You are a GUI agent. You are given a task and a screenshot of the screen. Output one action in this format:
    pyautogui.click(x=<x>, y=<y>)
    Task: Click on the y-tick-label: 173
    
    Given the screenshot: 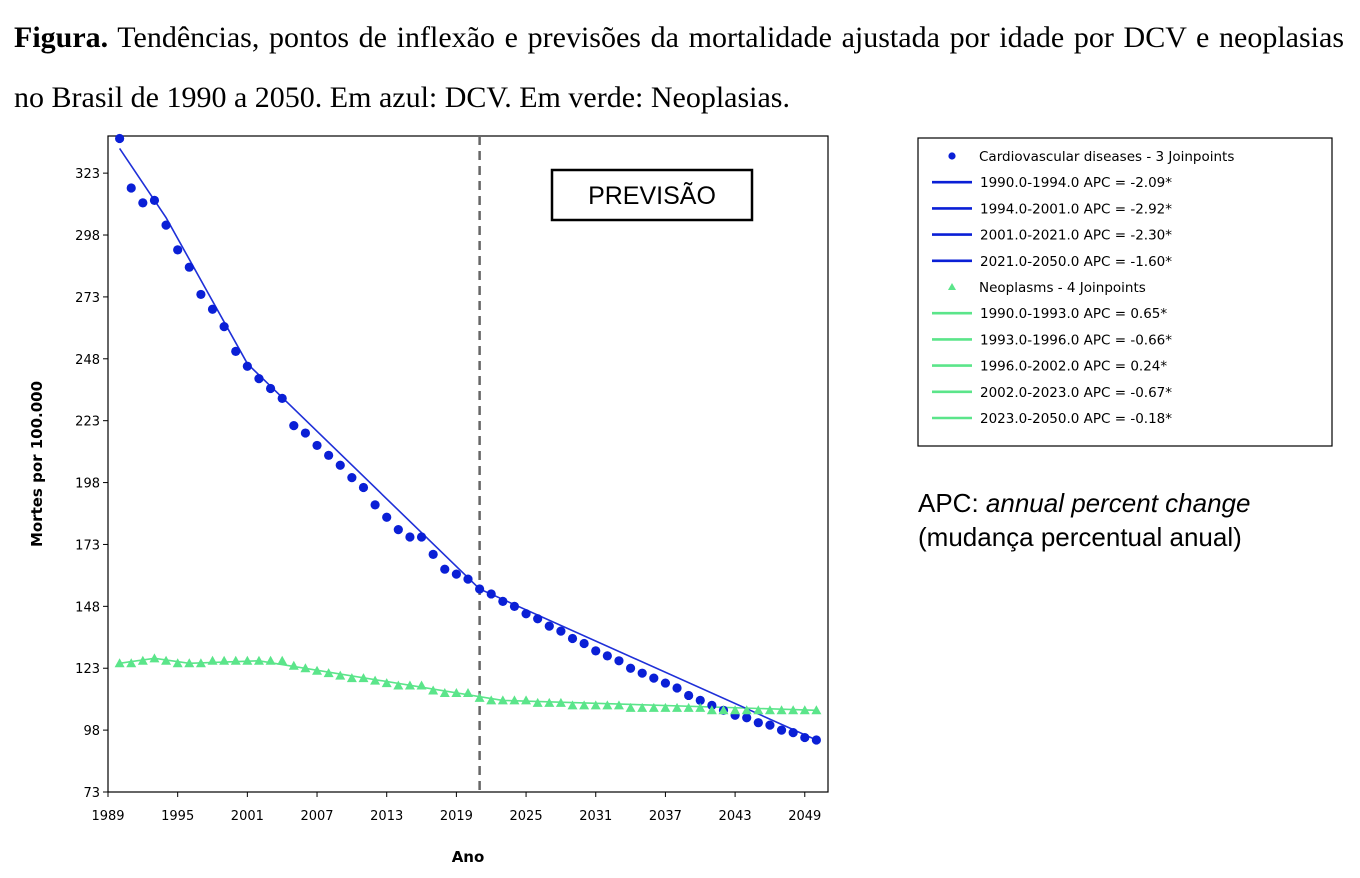 What is the action you would take?
    pyautogui.click(x=87, y=545)
    